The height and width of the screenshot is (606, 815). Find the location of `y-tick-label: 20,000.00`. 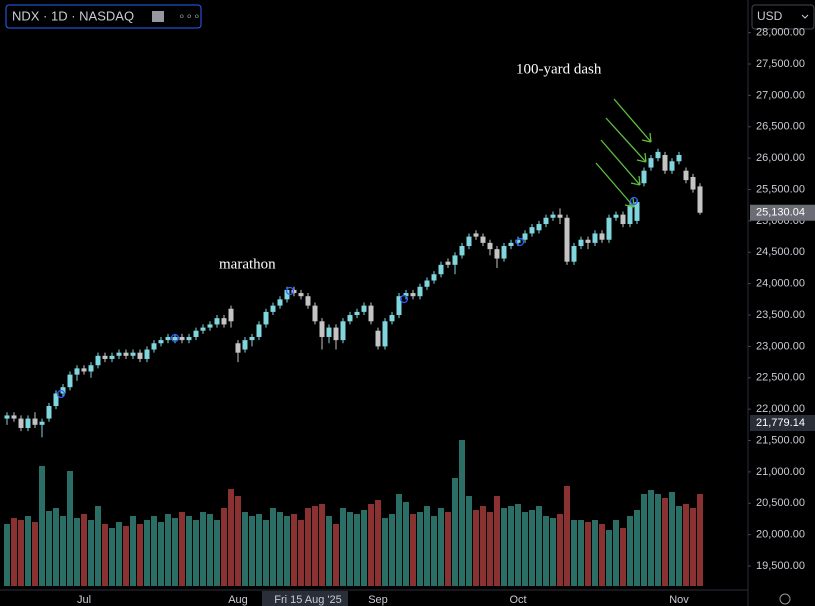

y-tick-label: 20,000.00 is located at coordinates (780, 535).